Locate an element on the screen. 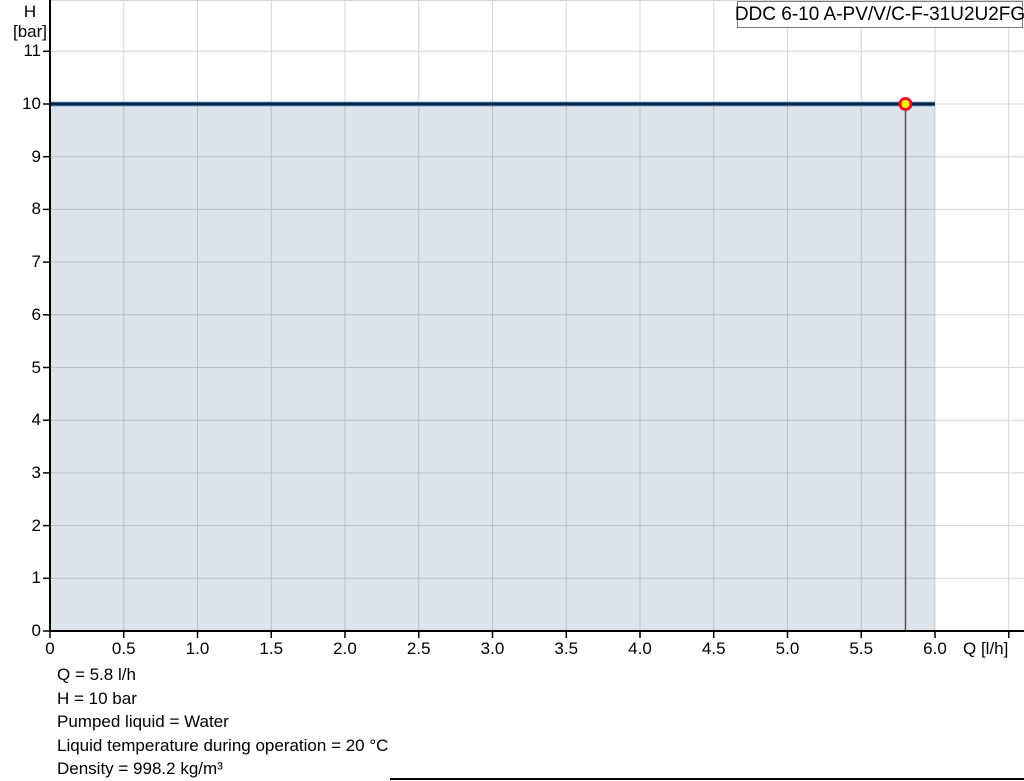 Image resolution: width=1024 pixels, height=781 pixels. y-tick-label: 6 is located at coordinates (36, 314).